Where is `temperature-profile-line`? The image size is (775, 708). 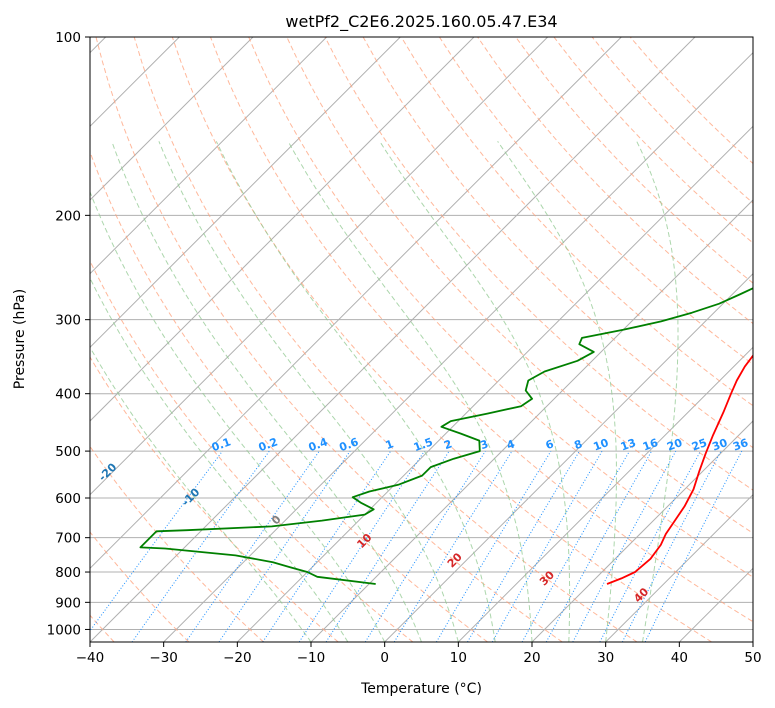 temperature-profile-line is located at coordinates (679, 469).